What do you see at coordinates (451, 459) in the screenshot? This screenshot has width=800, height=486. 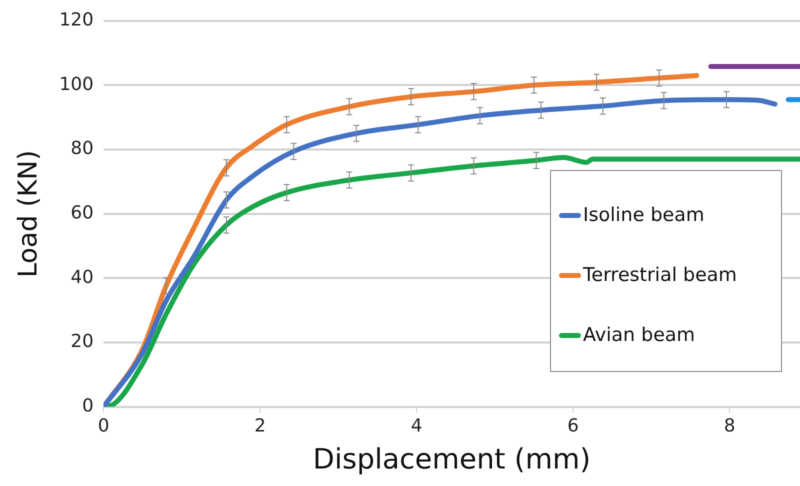 I see `x-axis-title: Displacement (mm)` at bounding box center [451, 459].